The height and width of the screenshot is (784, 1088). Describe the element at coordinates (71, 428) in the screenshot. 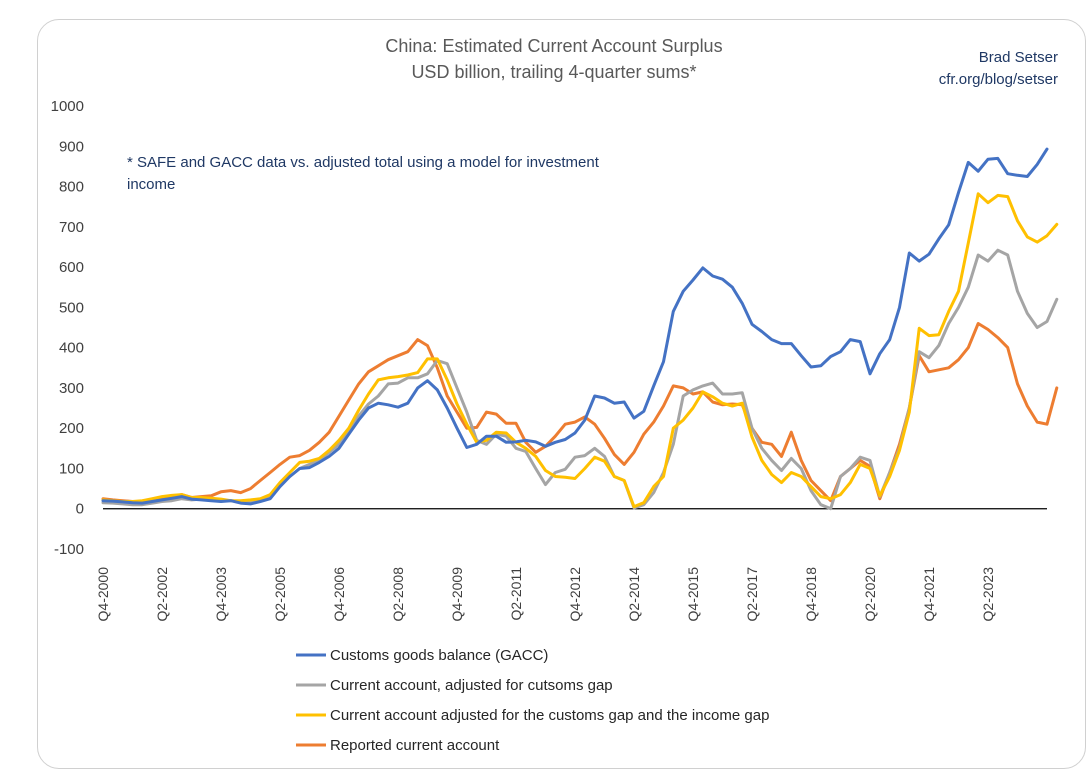

I see `y-tick-label: 200` at that location.